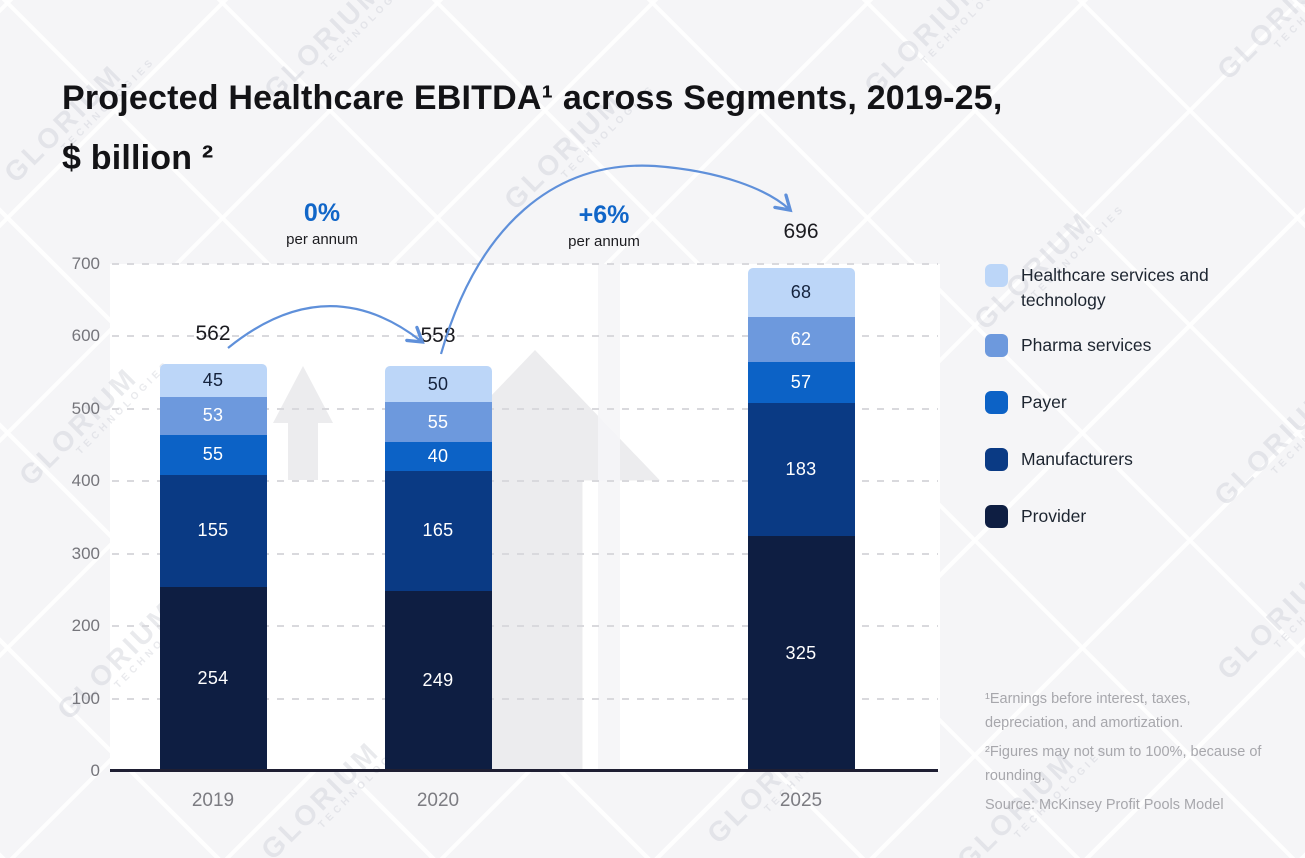 The width and height of the screenshot is (1305, 858). I want to click on stacked-bar-2025: 68 62 57 183 325, so click(801, 519).